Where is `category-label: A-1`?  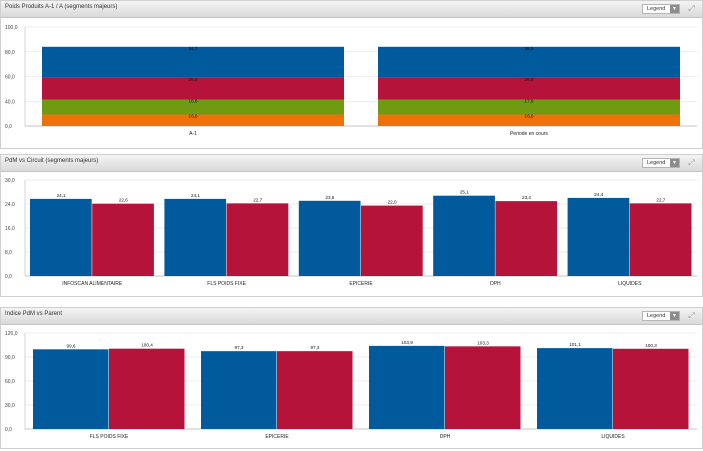
category-label: A-1 is located at coordinates (193, 134).